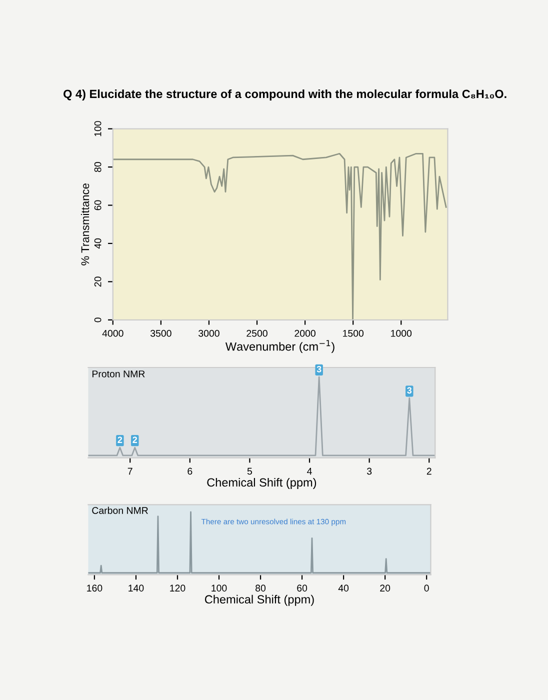 The image size is (548, 700). Describe the element at coordinates (343, 588) in the screenshot. I see `x-tick-label: 40` at that location.